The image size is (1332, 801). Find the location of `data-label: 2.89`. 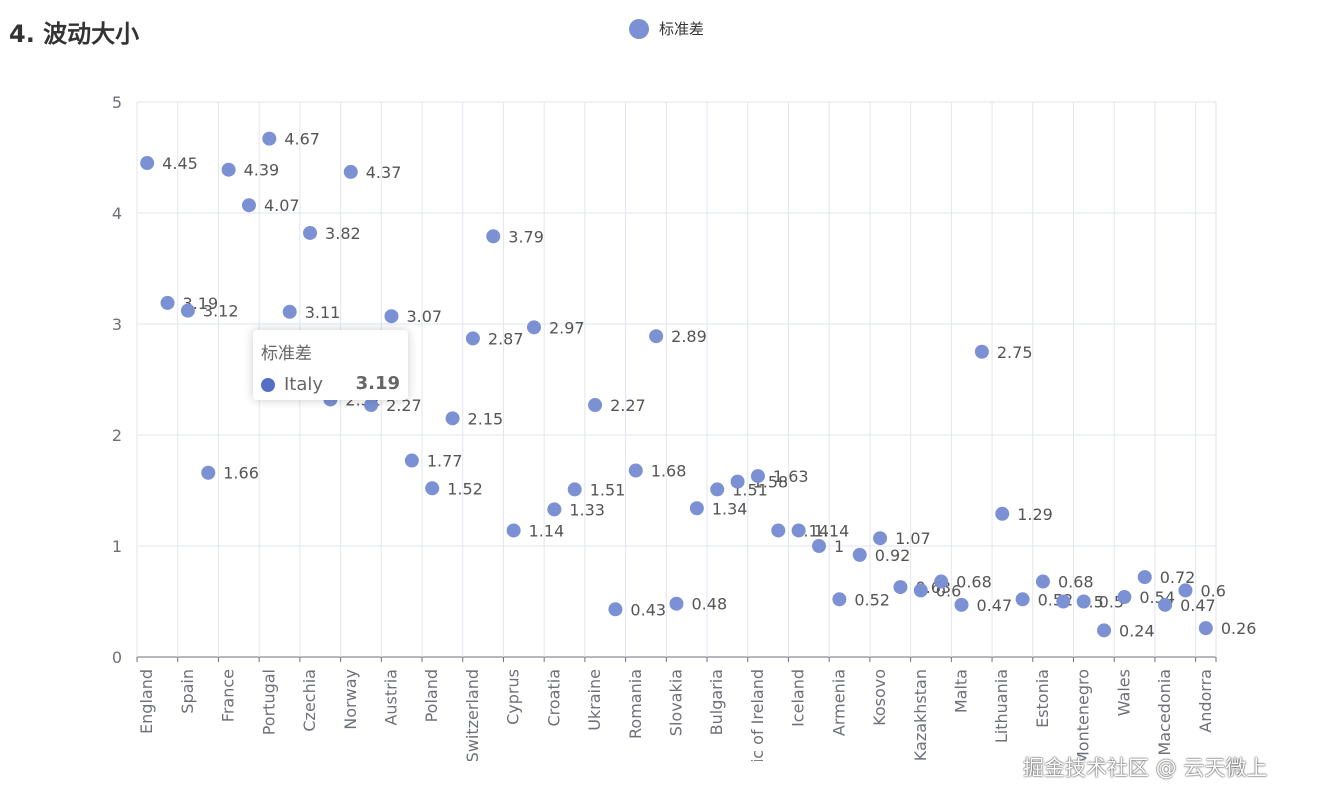

data-label: 2.89 is located at coordinates (689, 336).